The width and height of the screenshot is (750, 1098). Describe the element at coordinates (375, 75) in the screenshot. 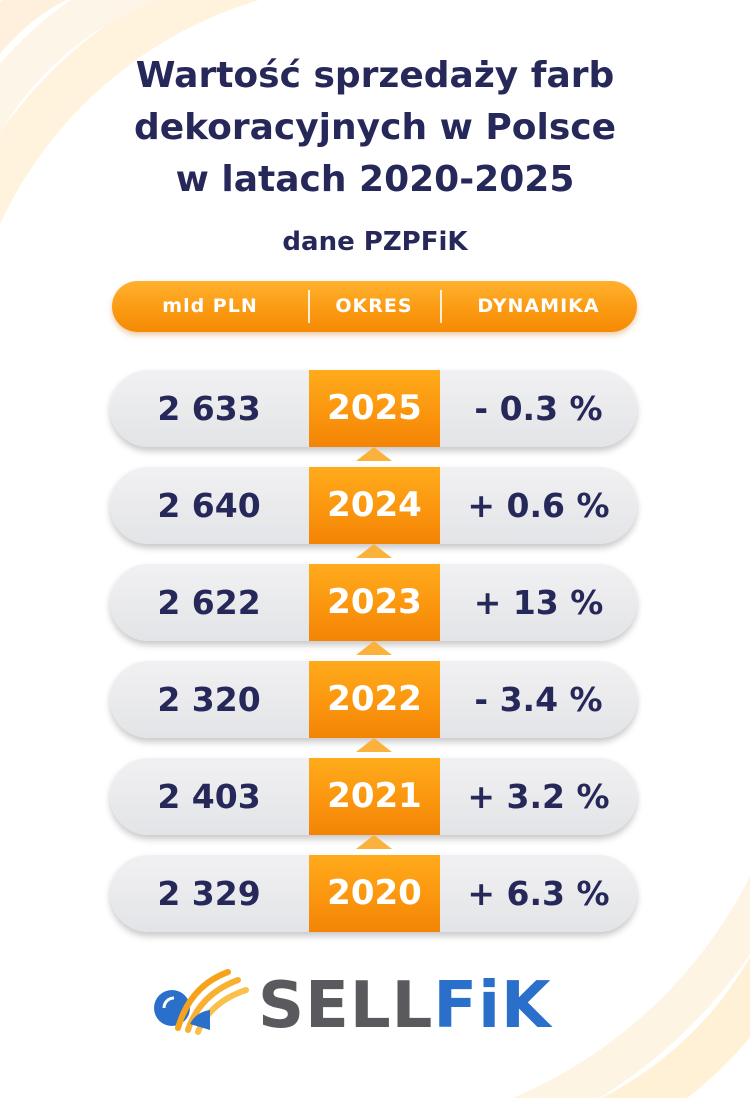

I see `title-line-1: Wartość sprzedaży farb` at that location.